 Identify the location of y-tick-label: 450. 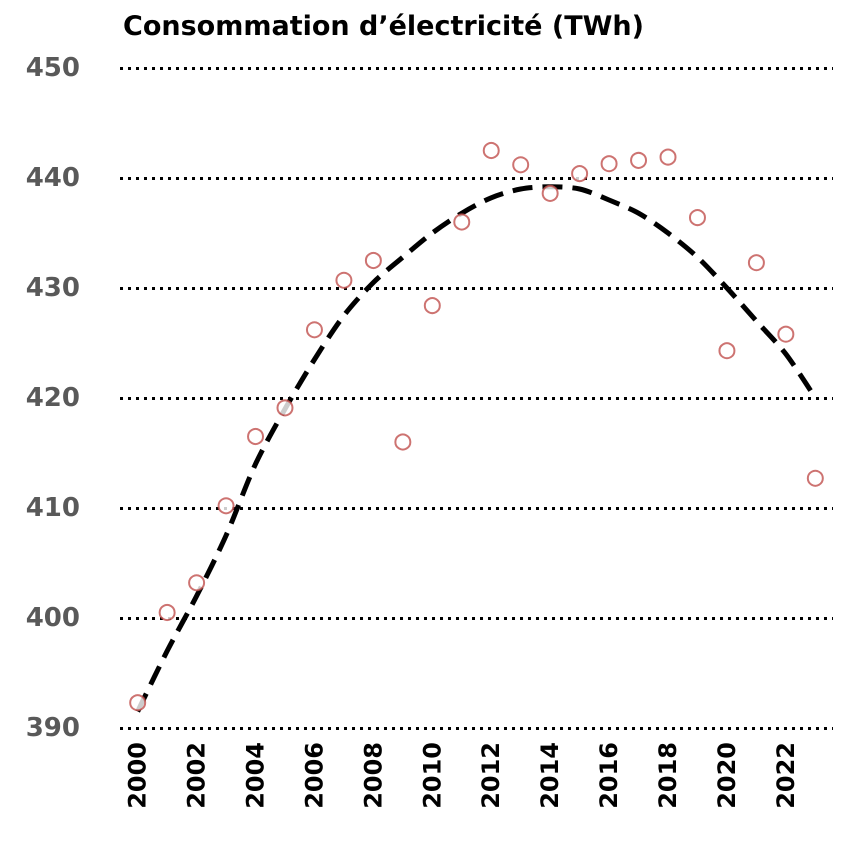
(53, 68).